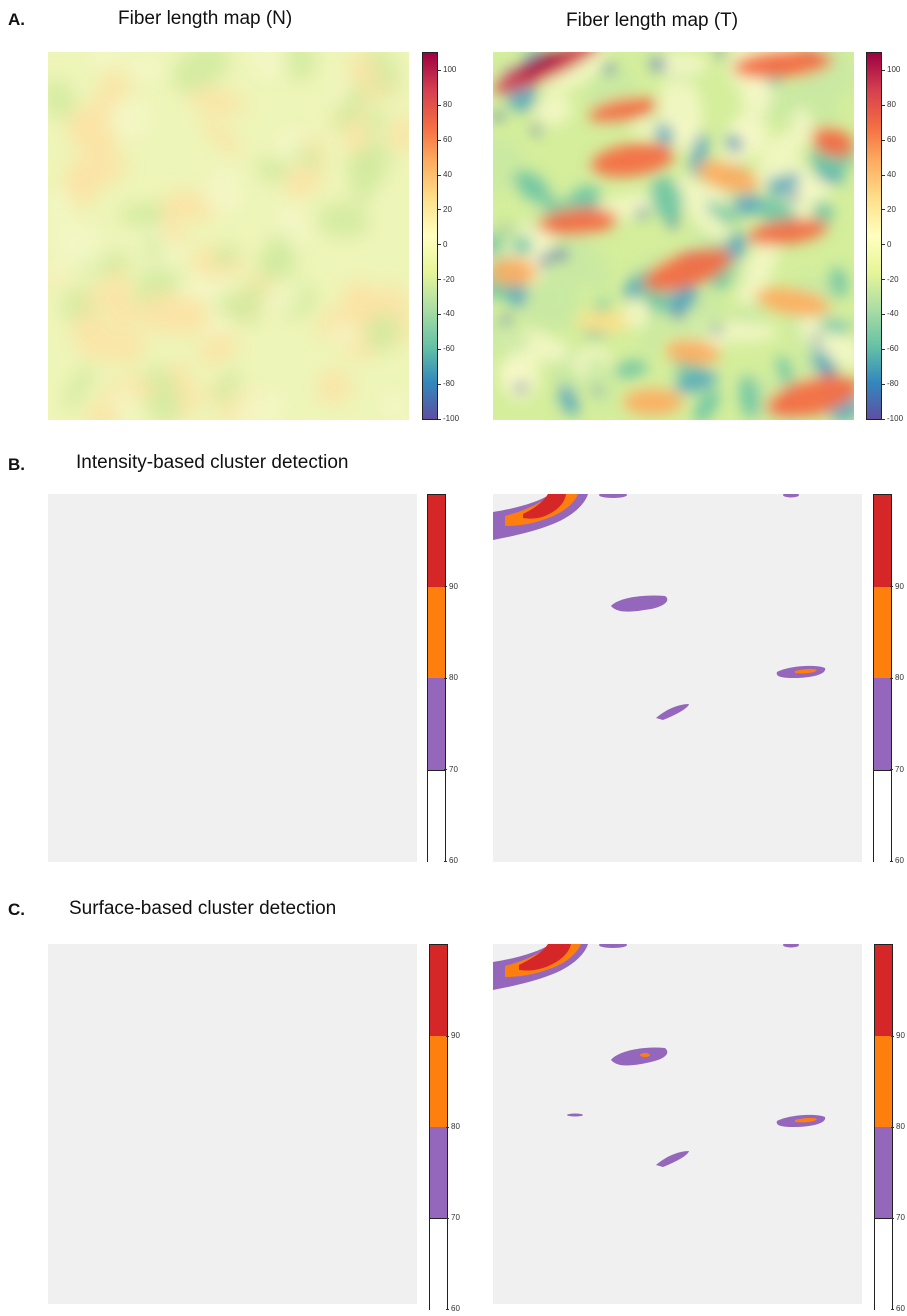 The height and width of the screenshot is (1316, 907). I want to click on intensity-cluster-map-t, so click(677, 678).